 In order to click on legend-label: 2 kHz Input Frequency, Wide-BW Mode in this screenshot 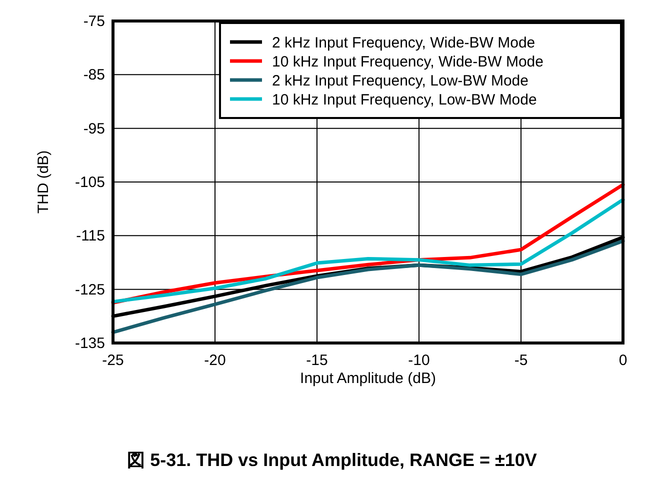, I will do `click(404, 43)`.